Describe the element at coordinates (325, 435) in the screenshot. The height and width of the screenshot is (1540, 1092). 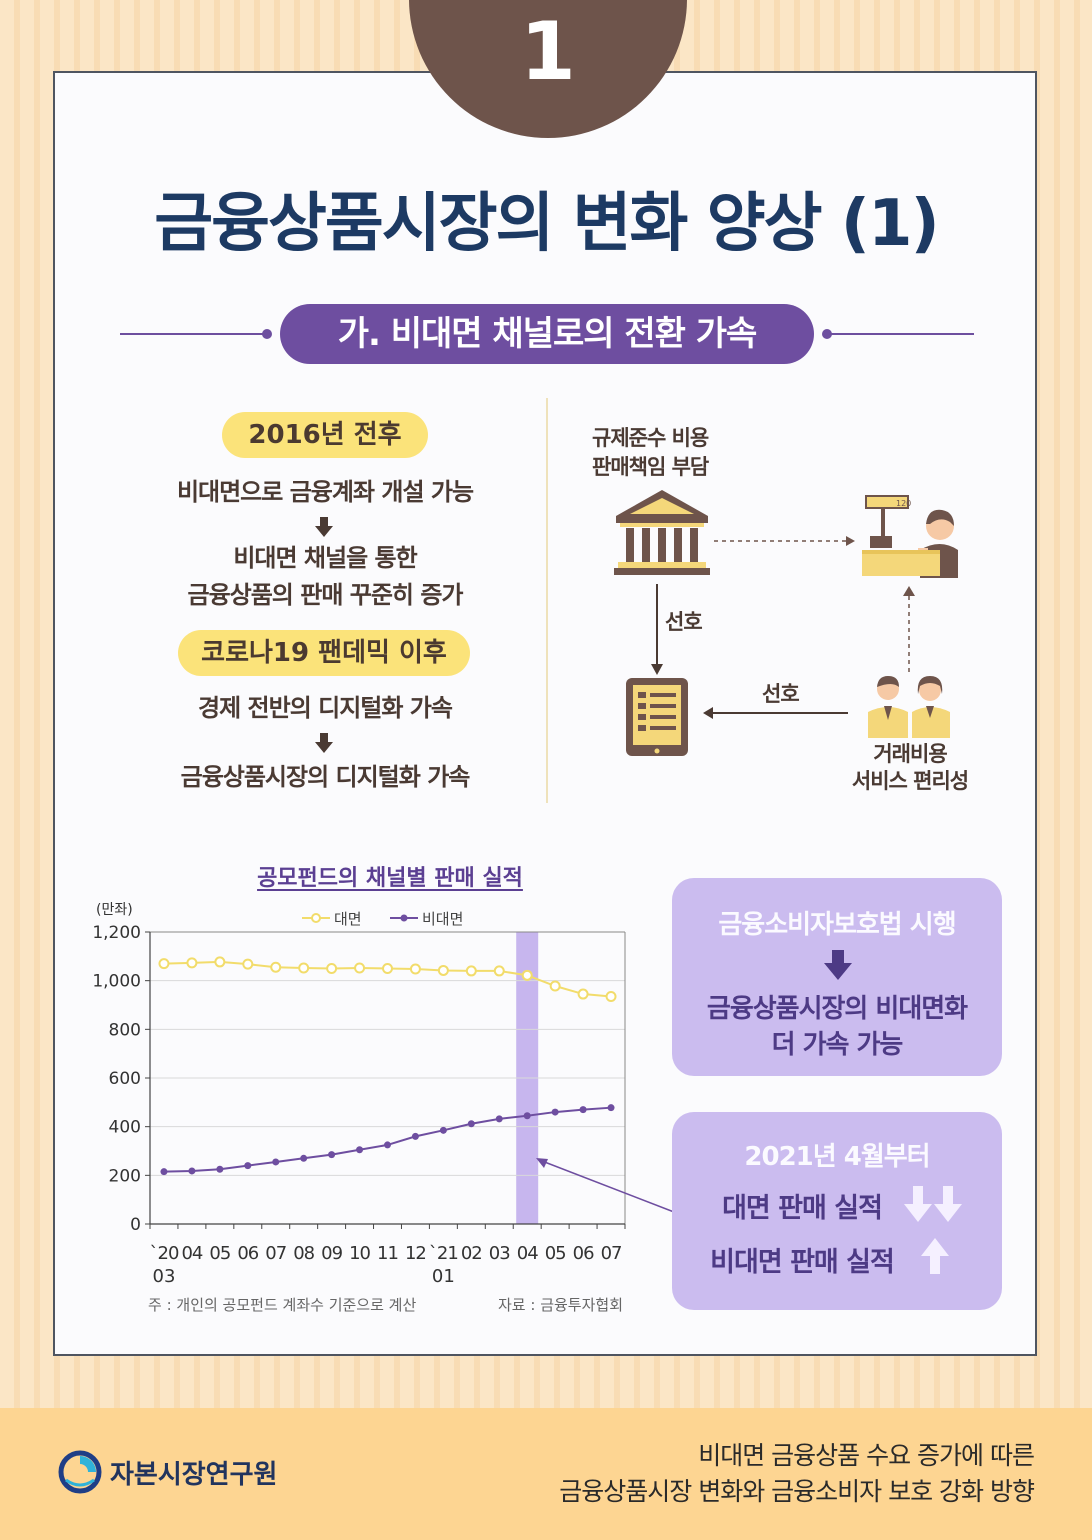
I see `badge-2016: 2016년 전후` at that location.